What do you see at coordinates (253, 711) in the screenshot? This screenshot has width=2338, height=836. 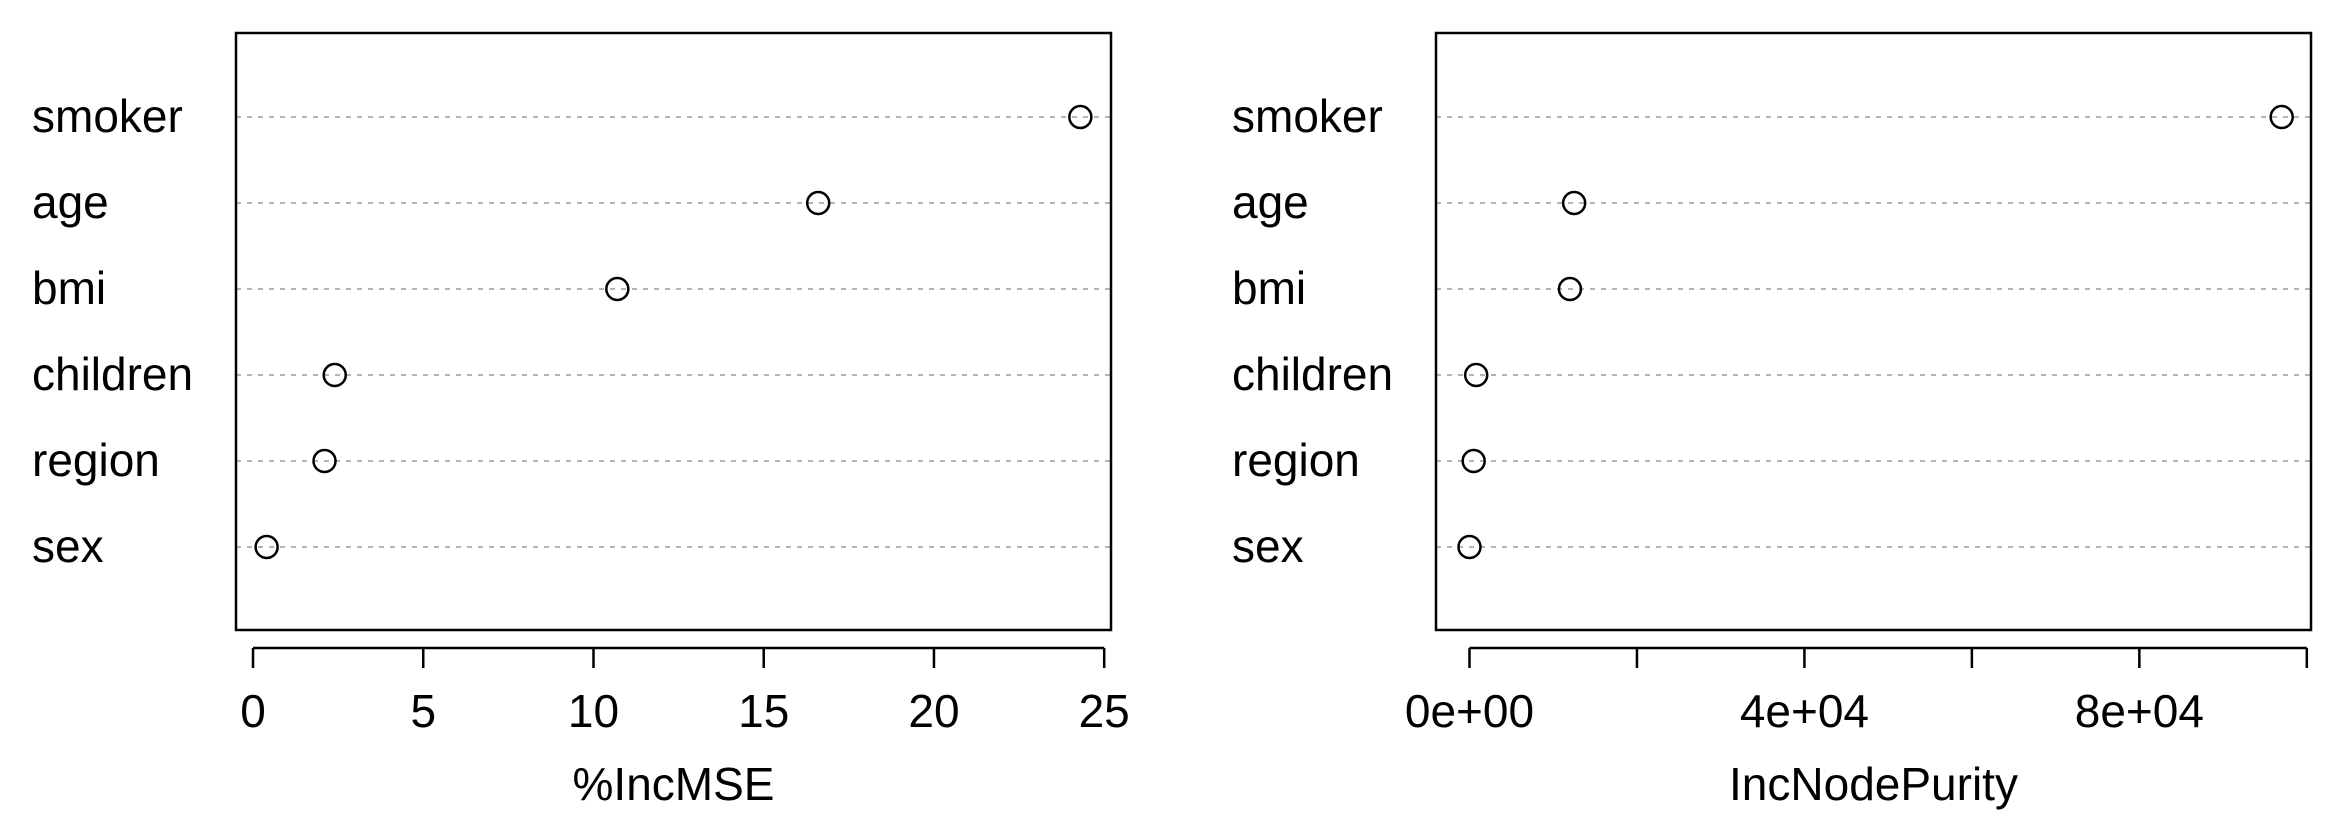 I see `x-tick-label: 0` at bounding box center [253, 711].